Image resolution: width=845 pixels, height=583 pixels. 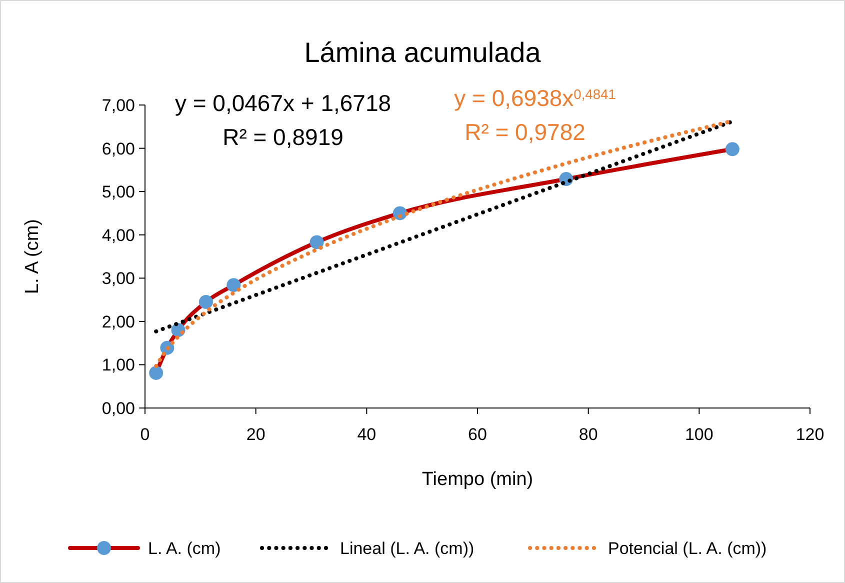 What do you see at coordinates (477, 434) in the screenshot?
I see `x-tick-label: 60` at bounding box center [477, 434].